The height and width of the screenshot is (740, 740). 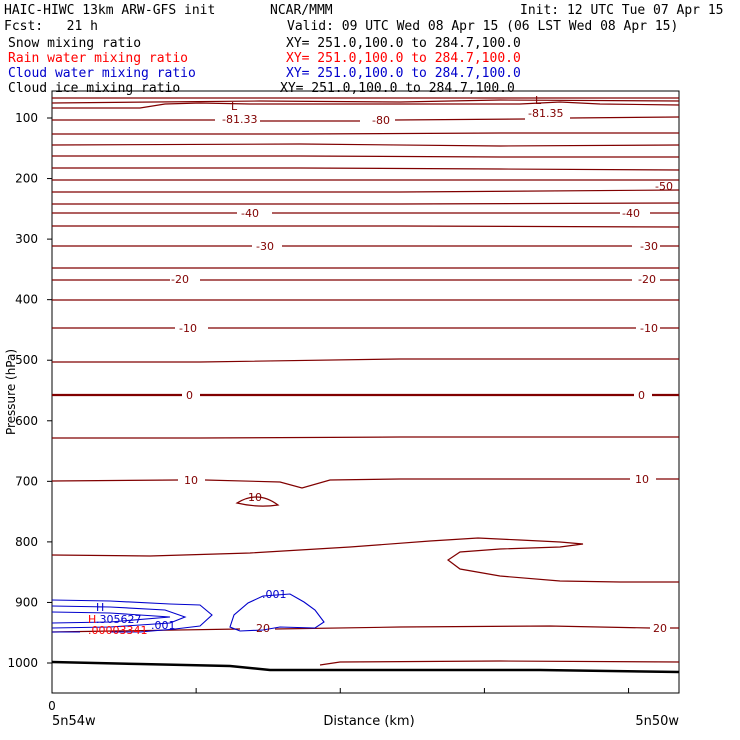 What do you see at coordinates (340, 690) in the screenshot?
I see `x-axis` at bounding box center [340, 690].